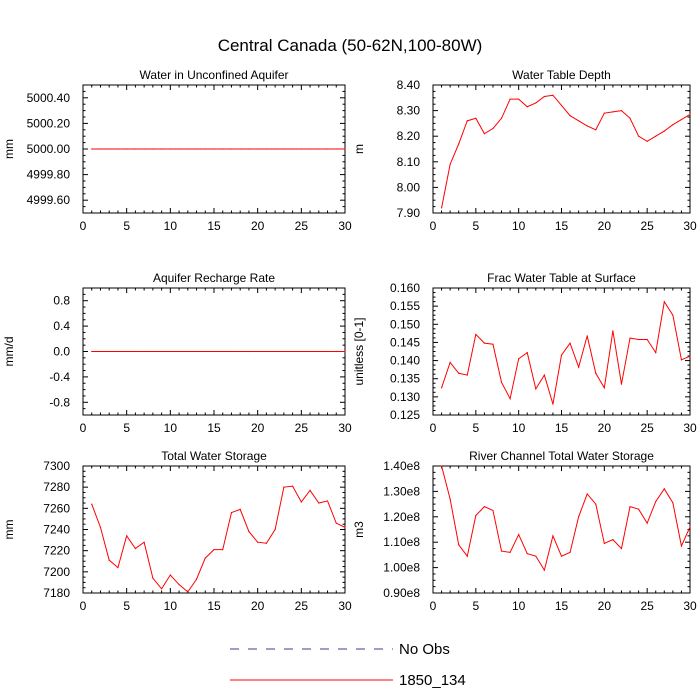 Image resolution: width=700 pixels, height=700 pixels. Describe the element at coordinates (405, 379) in the screenshot. I see `y-tick-label: 0.135` at that location.